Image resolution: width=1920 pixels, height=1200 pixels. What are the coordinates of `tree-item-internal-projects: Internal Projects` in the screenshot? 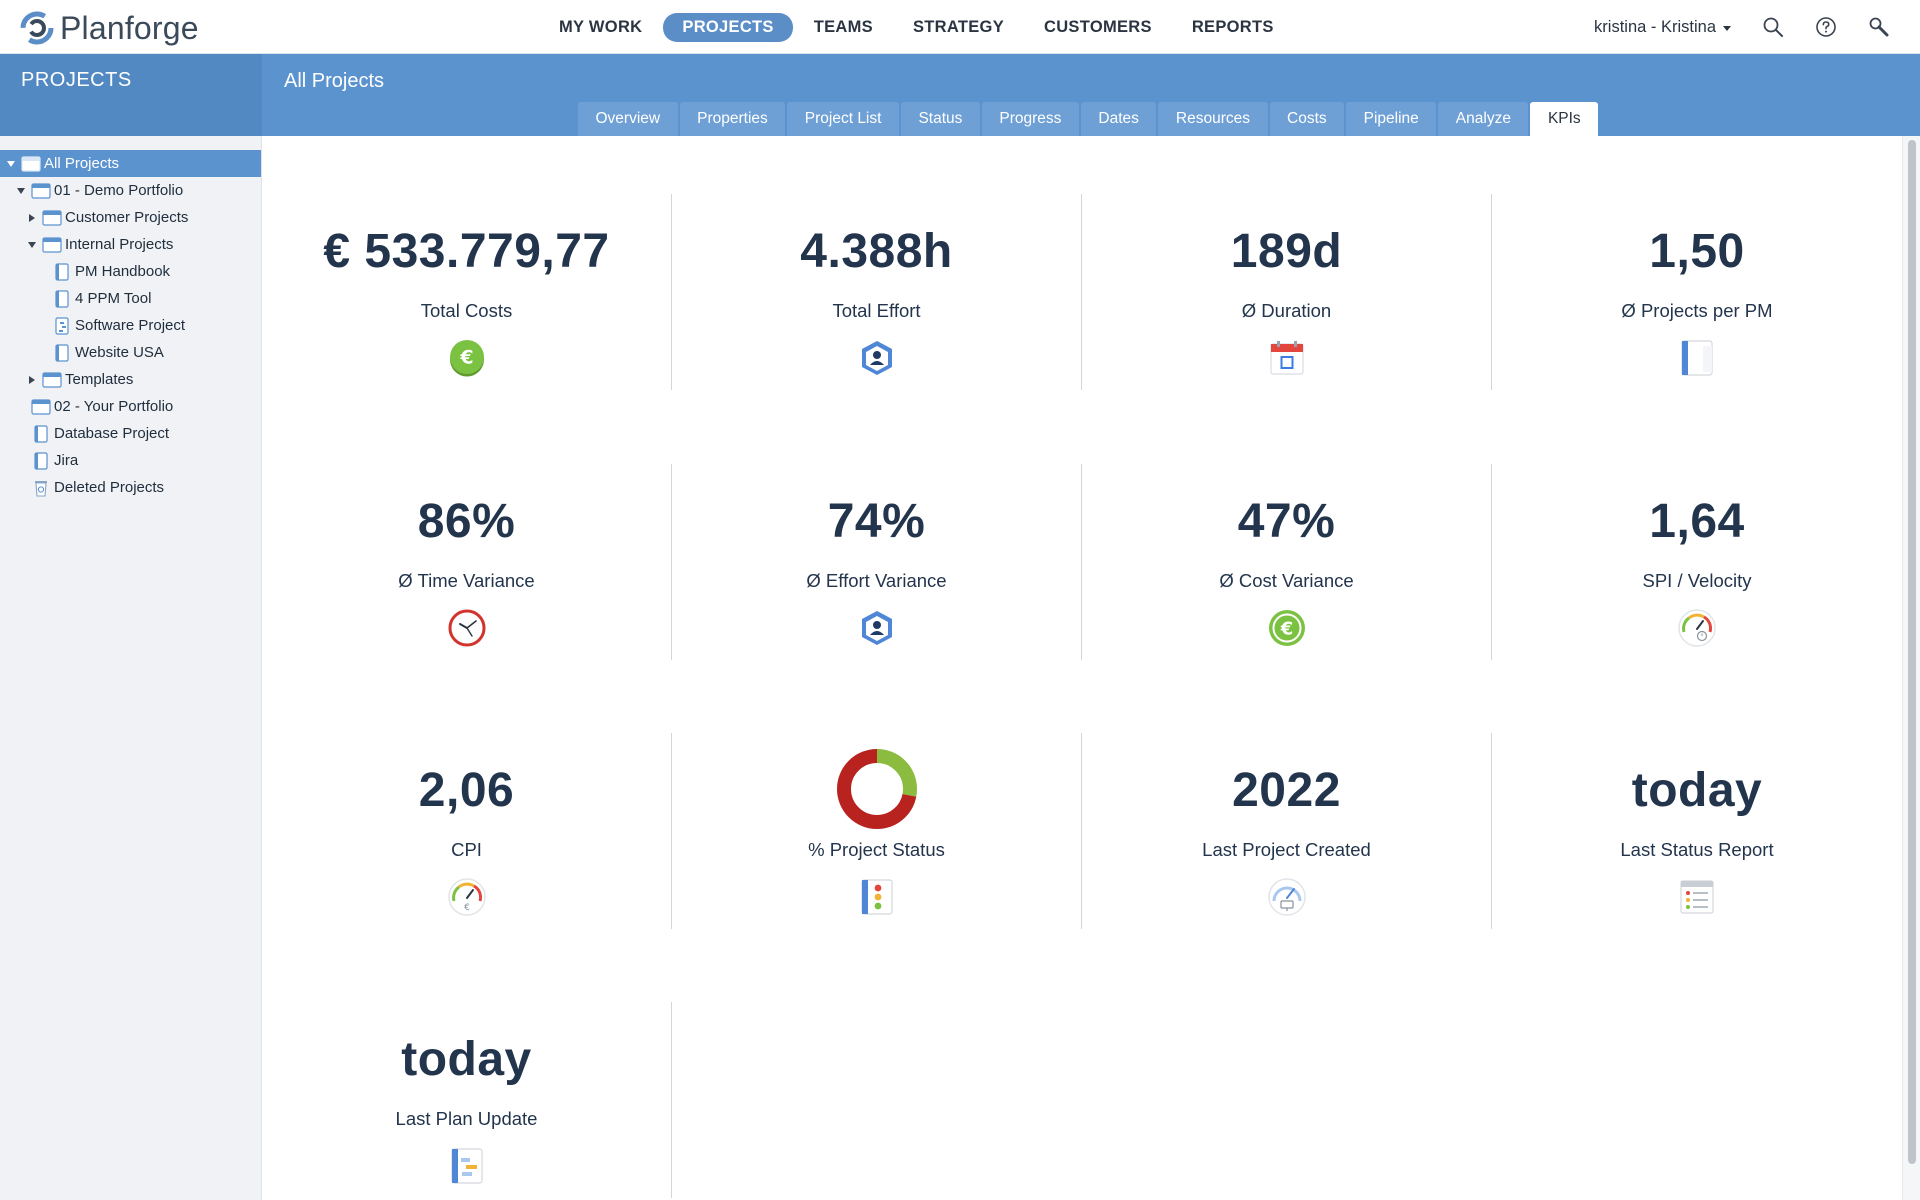 It's located at (99, 244).